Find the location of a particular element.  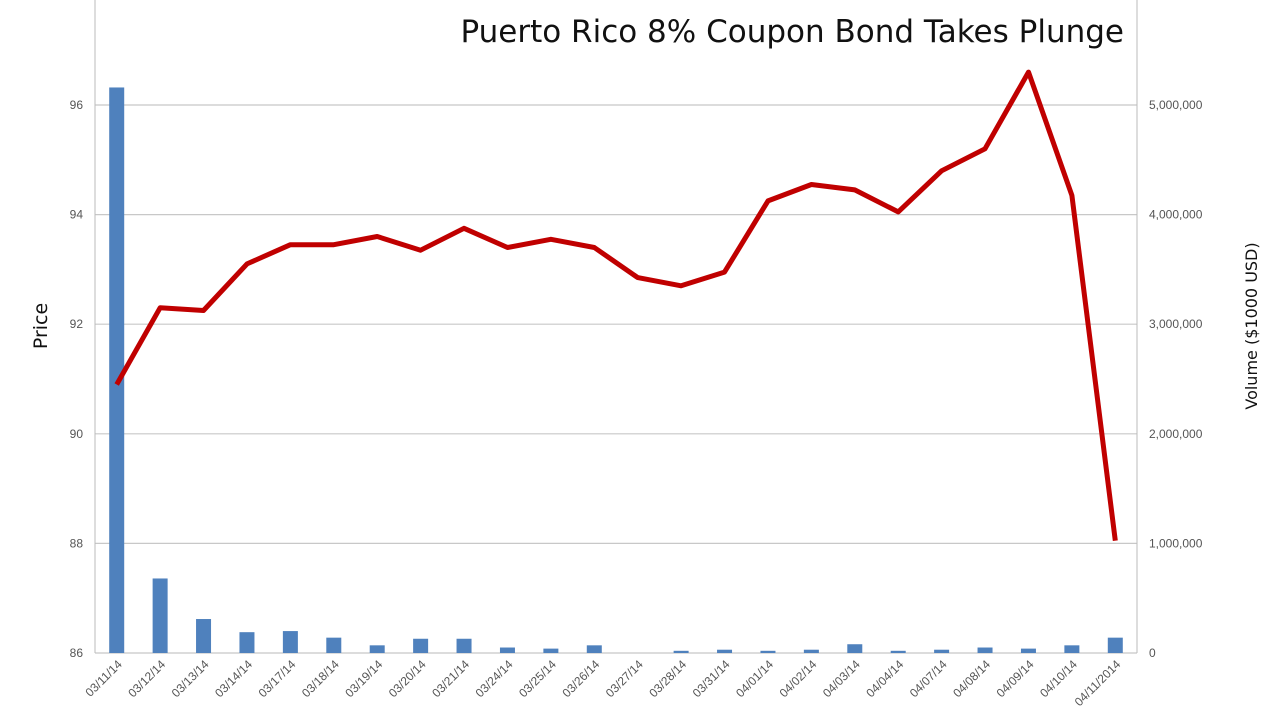

x-tick-label: 03/20/14 is located at coordinates (407, 678).